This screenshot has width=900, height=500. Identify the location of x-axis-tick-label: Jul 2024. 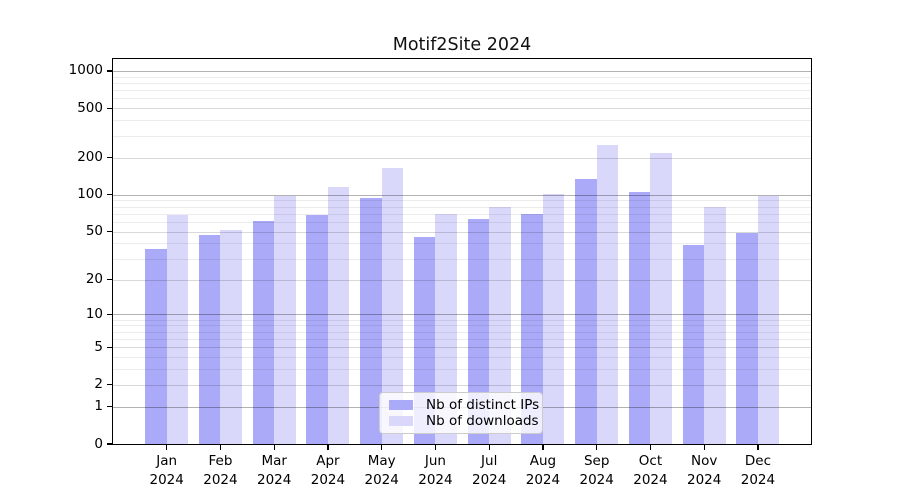
(489, 470).